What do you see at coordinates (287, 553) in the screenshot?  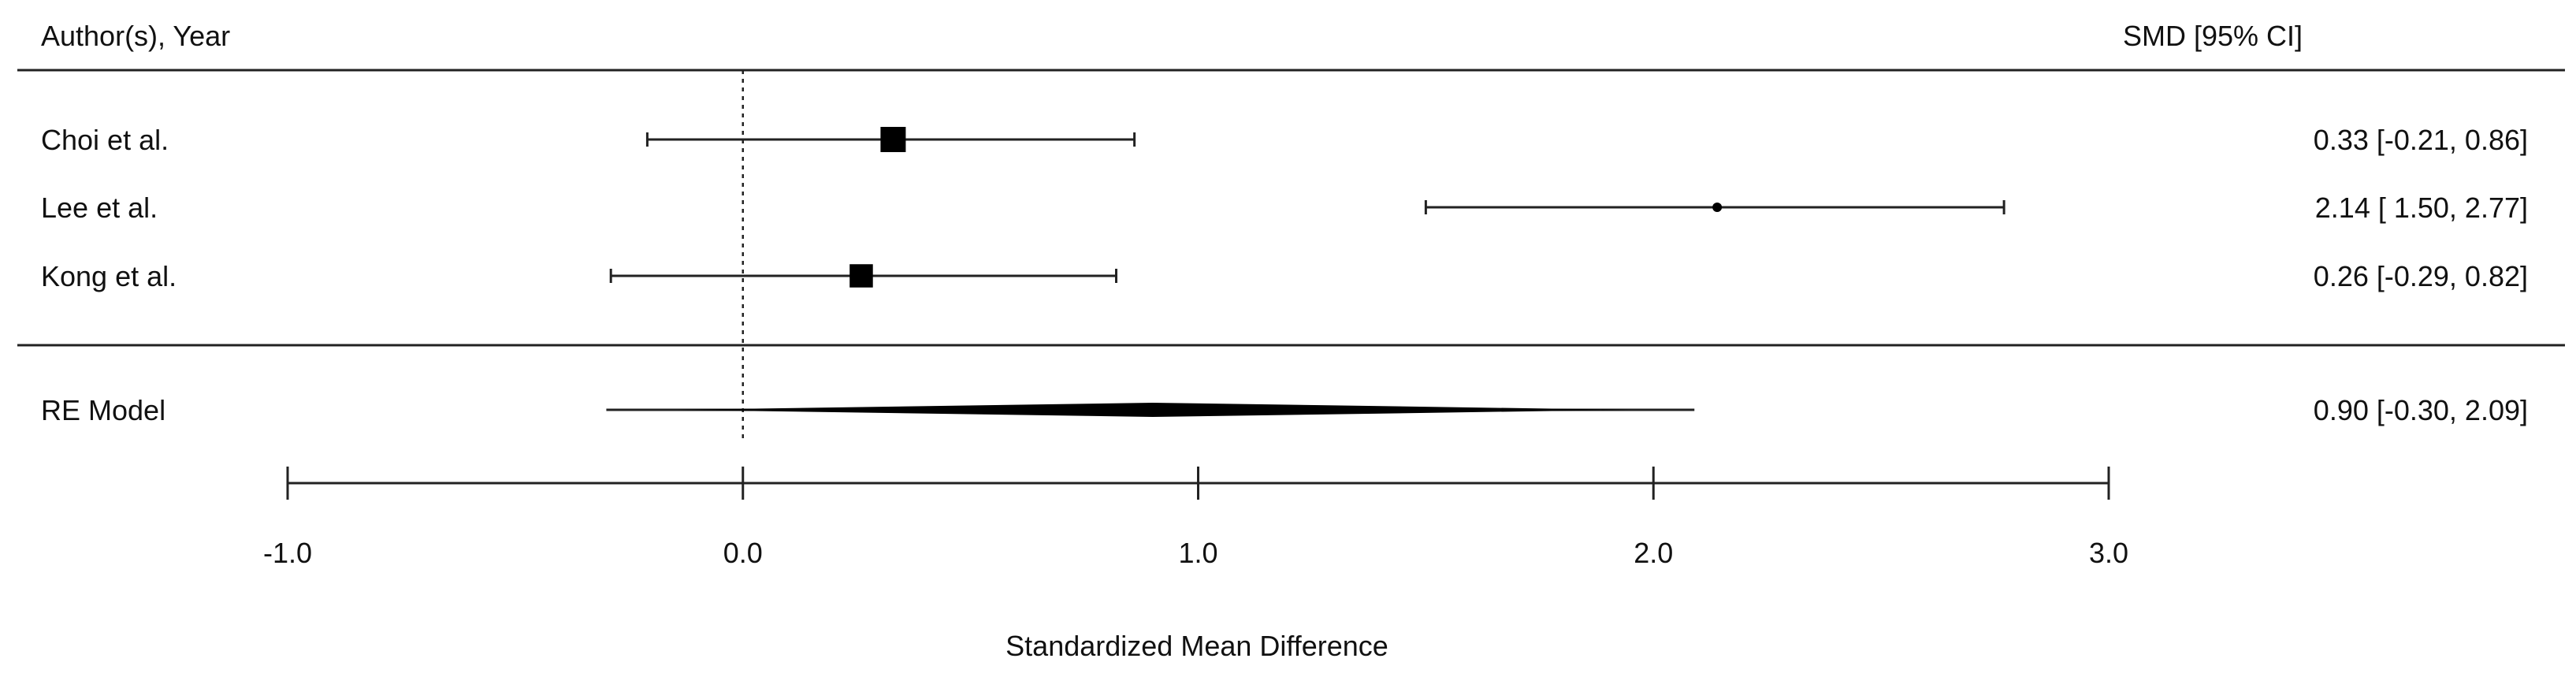 I see `x-tick-label: -1.0` at bounding box center [287, 553].